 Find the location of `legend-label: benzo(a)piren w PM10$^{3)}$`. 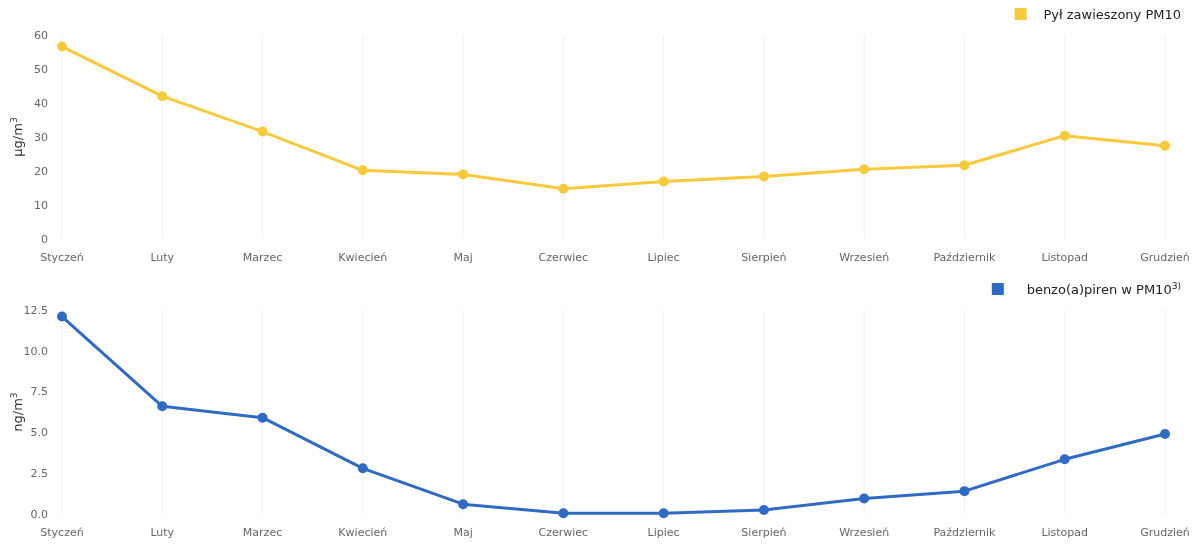

legend-label: benzo(a)piren w PM10$^{3)}$ is located at coordinates (1103, 288).